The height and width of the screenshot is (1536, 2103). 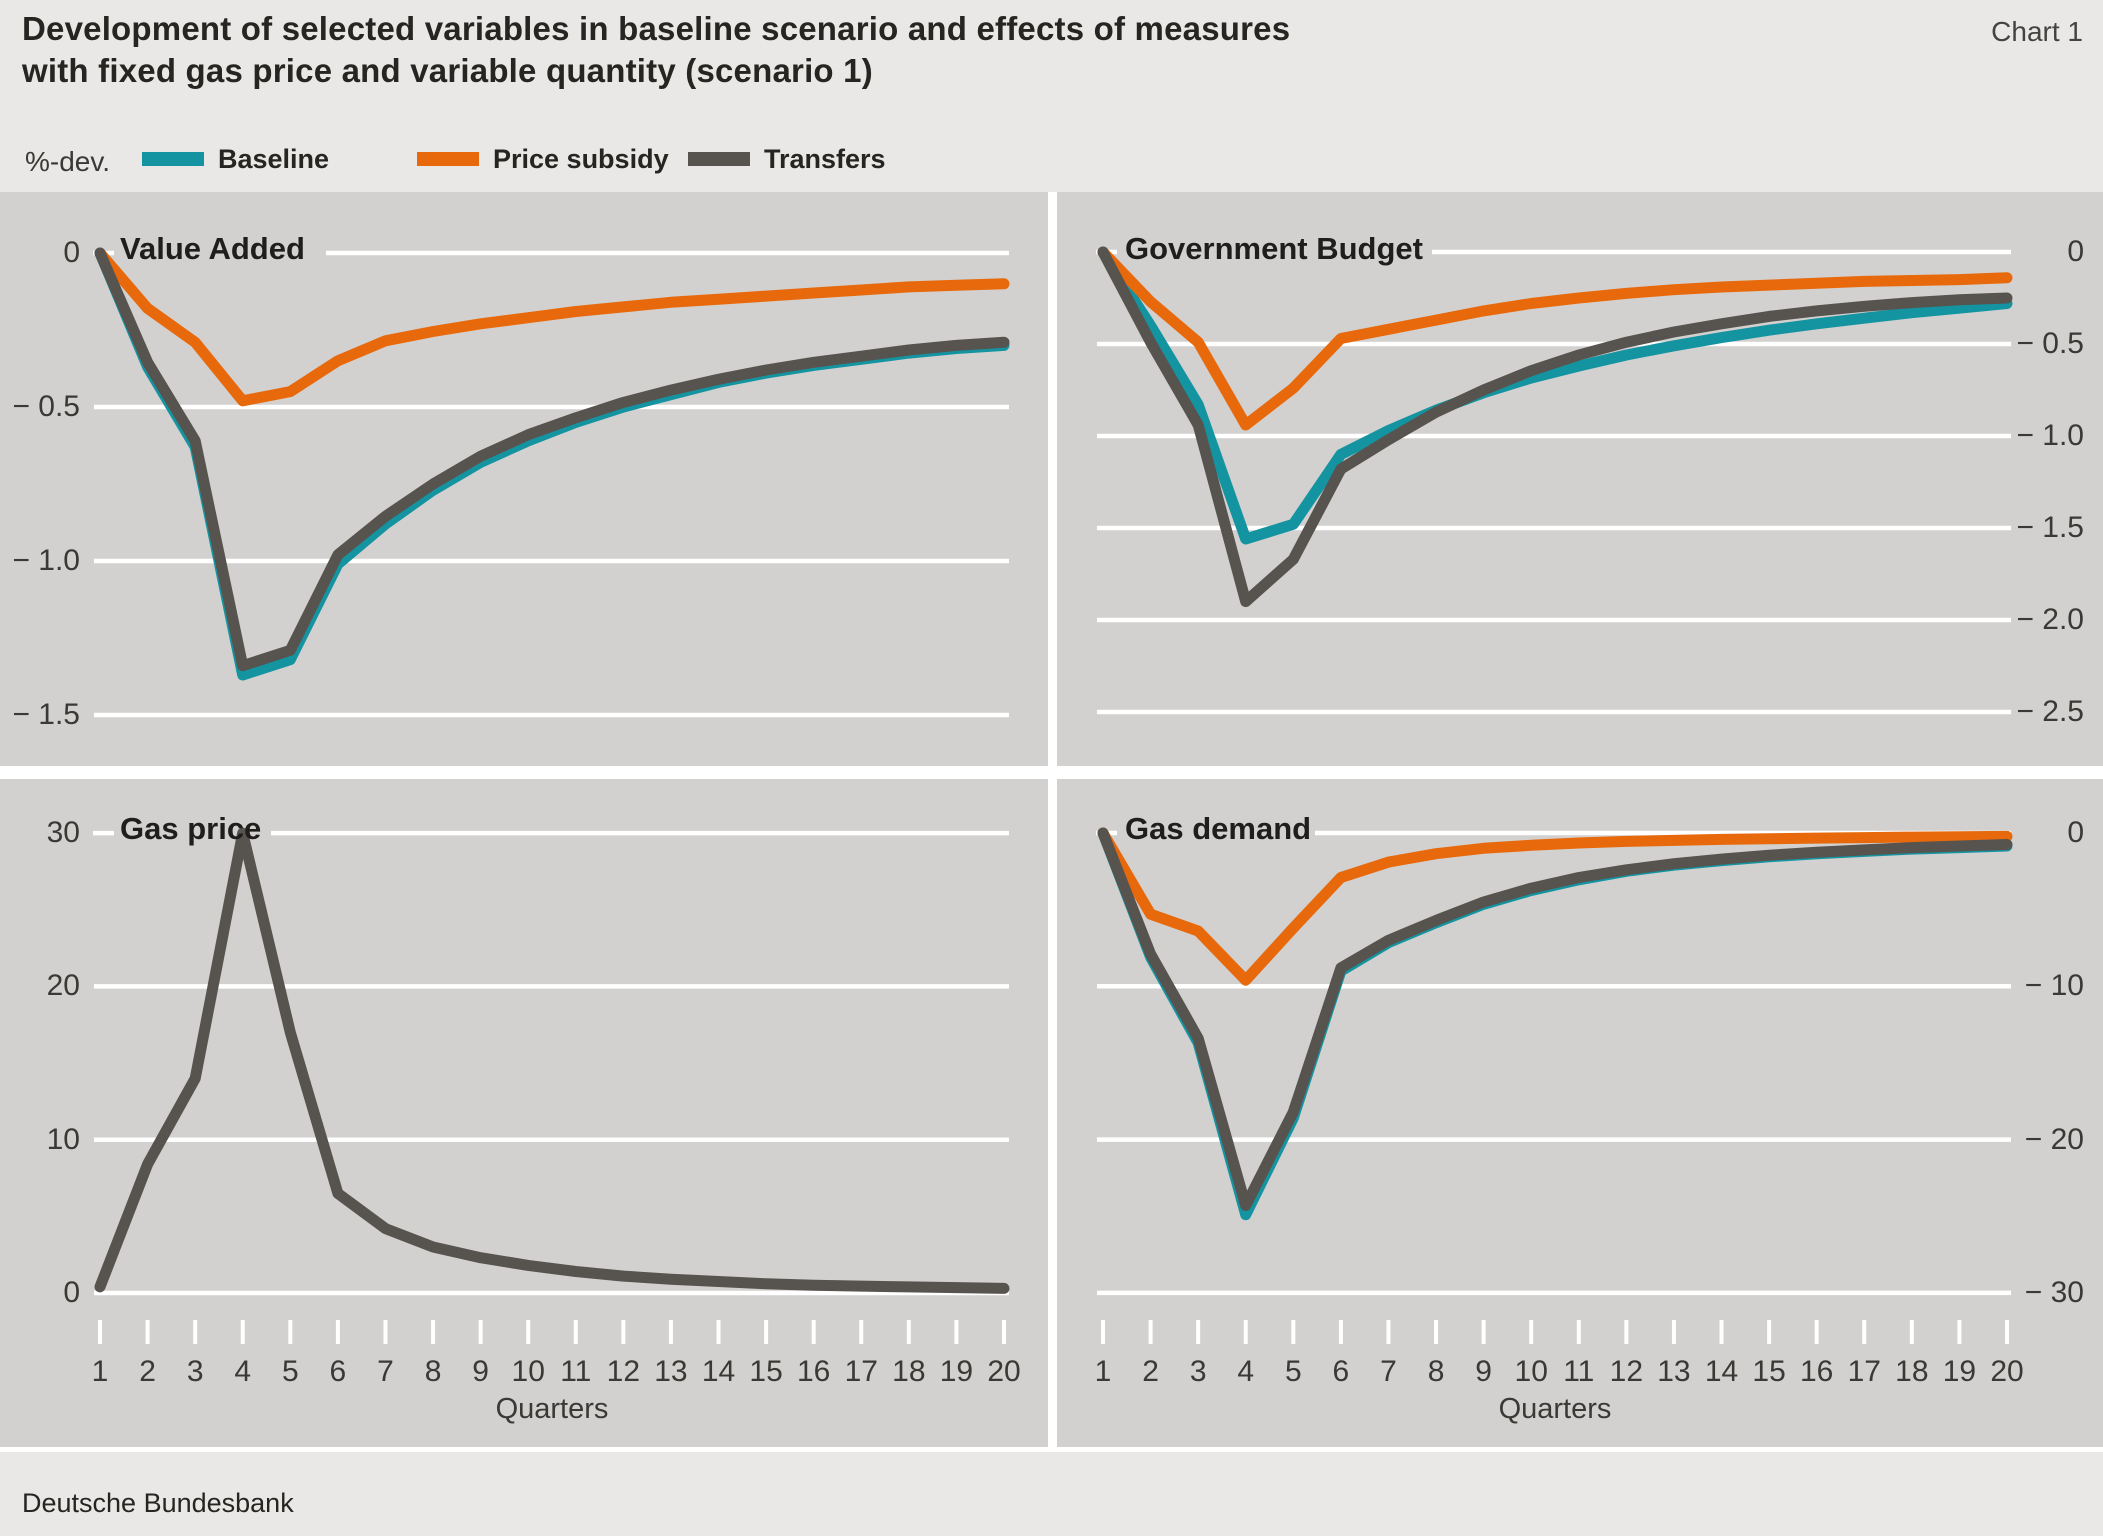 I want to click on panel-title-gas-price: Gas price, so click(x=191, y=828).